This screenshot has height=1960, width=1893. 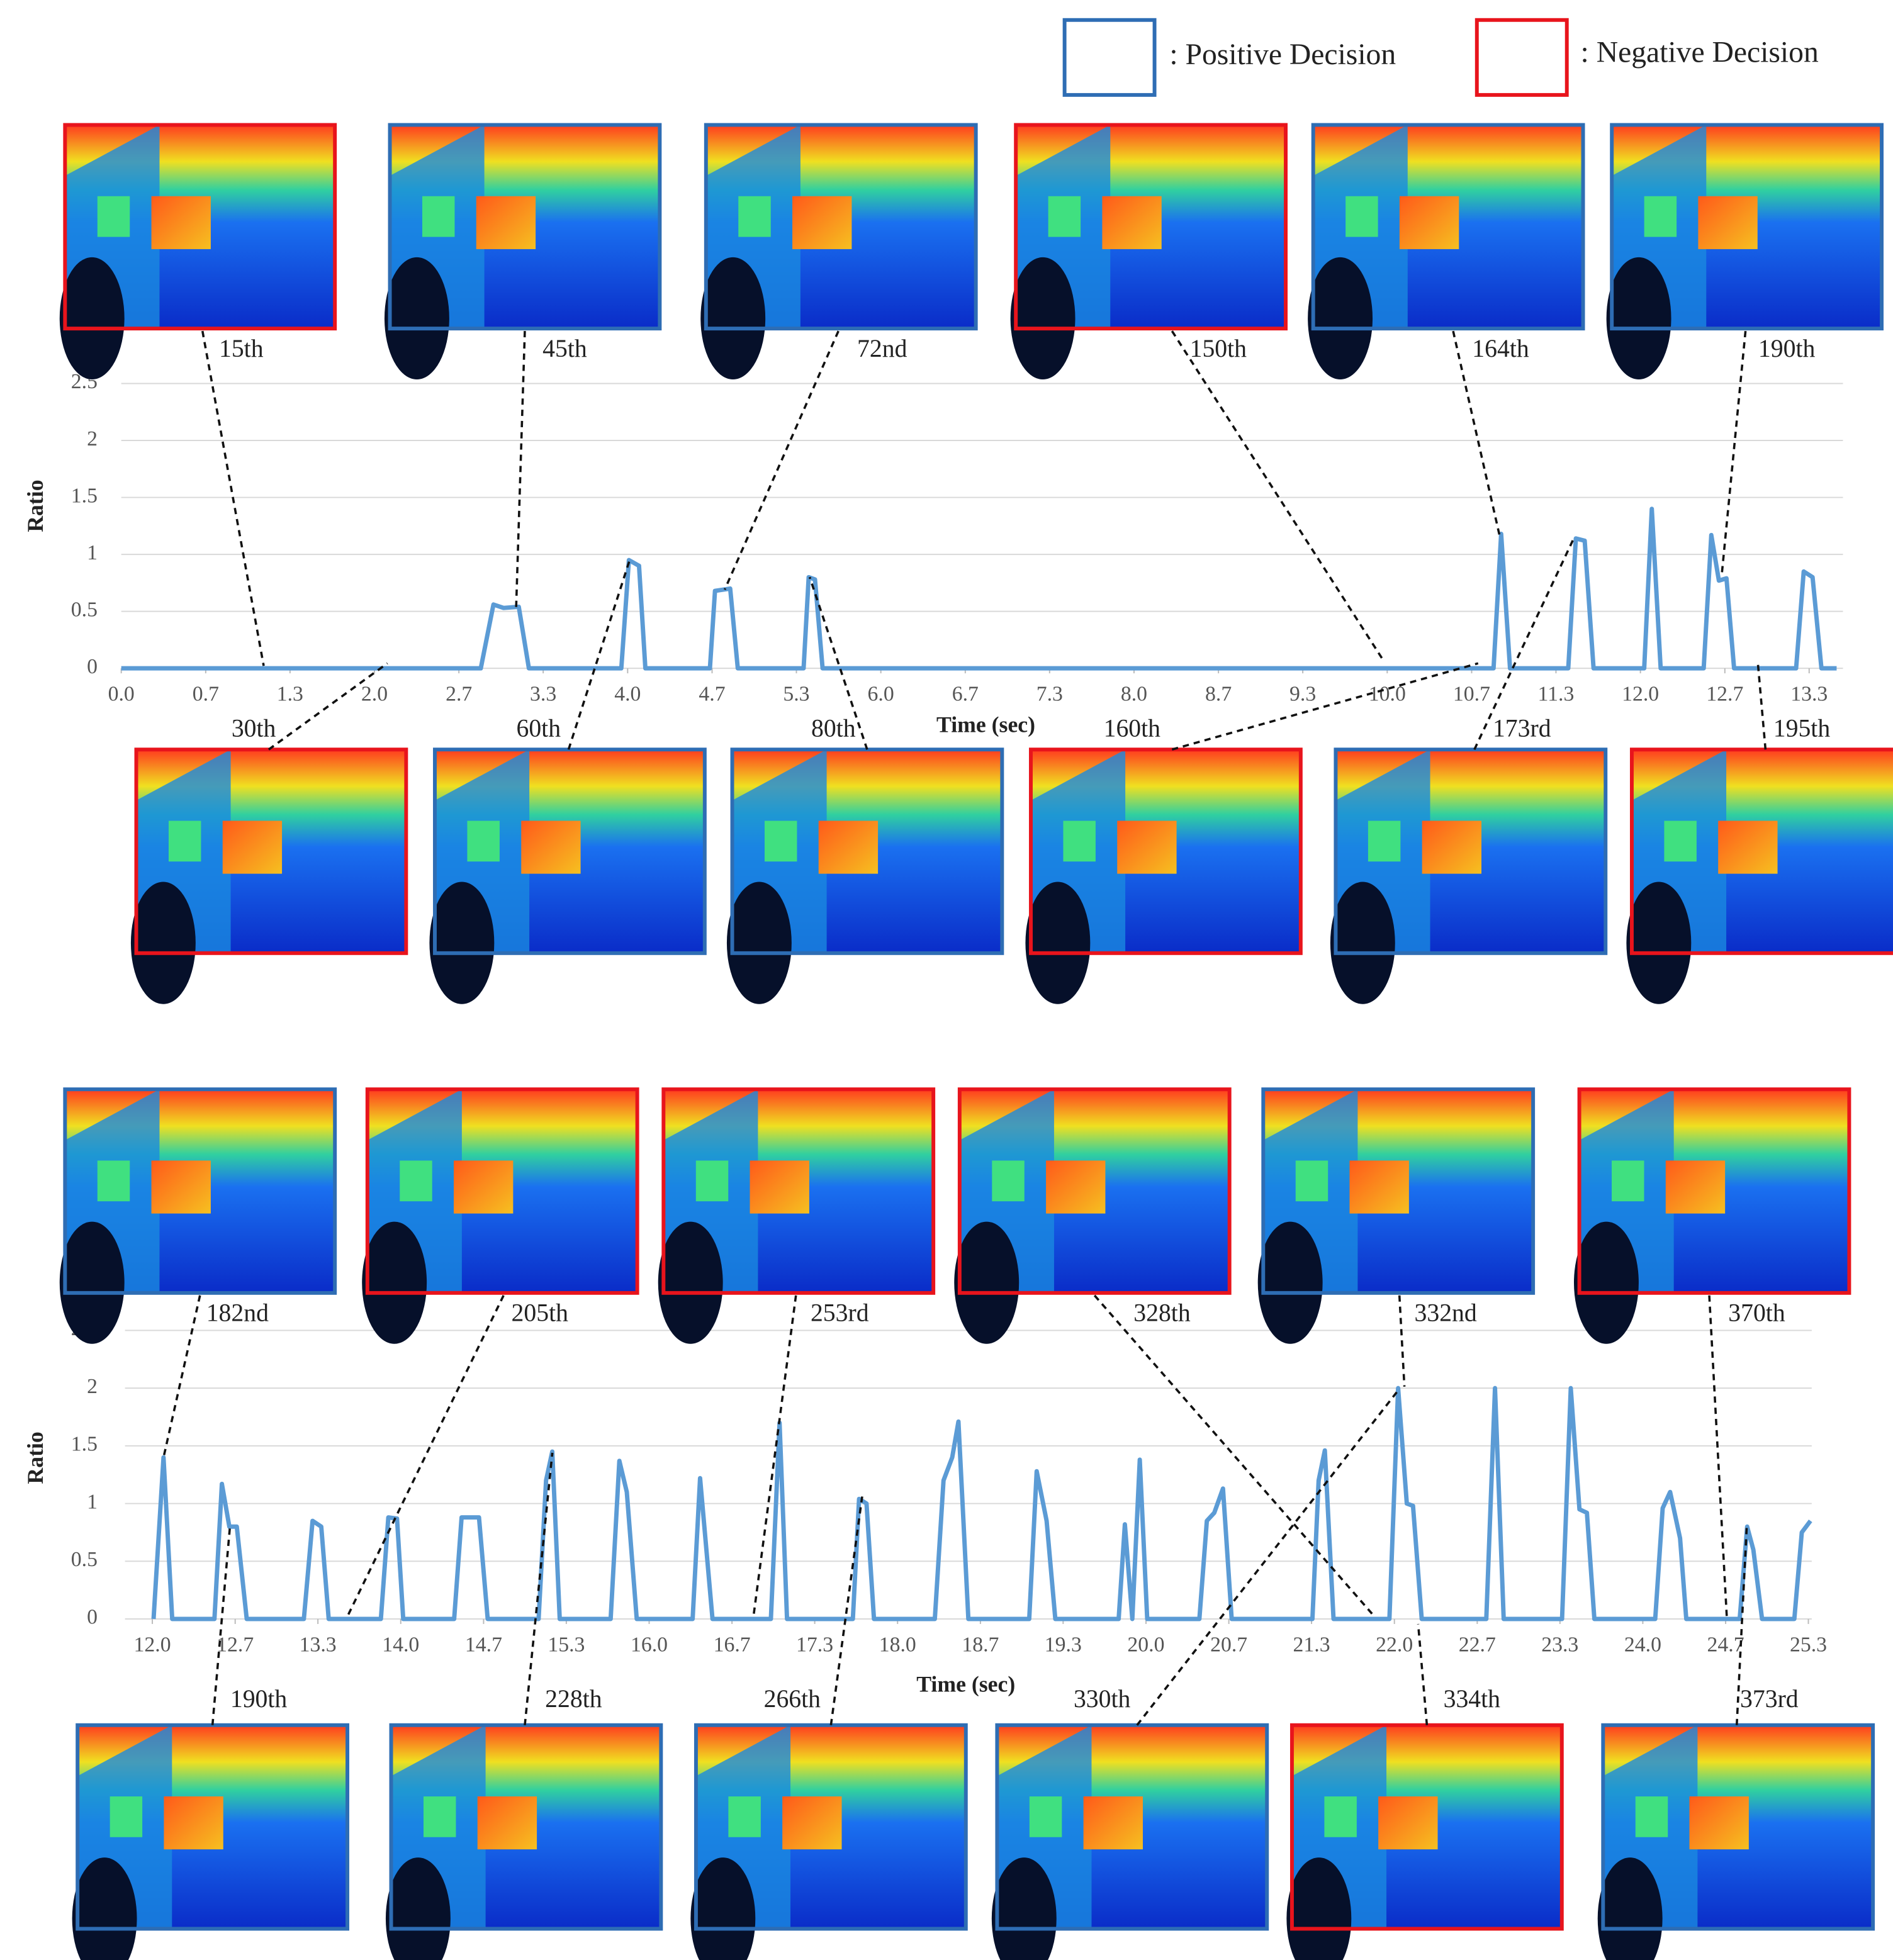 What do you see at coordinates (85, 1444) in the screenshot?
I see `y-tick-label: 1.5` at bounding box center [85, 1444].